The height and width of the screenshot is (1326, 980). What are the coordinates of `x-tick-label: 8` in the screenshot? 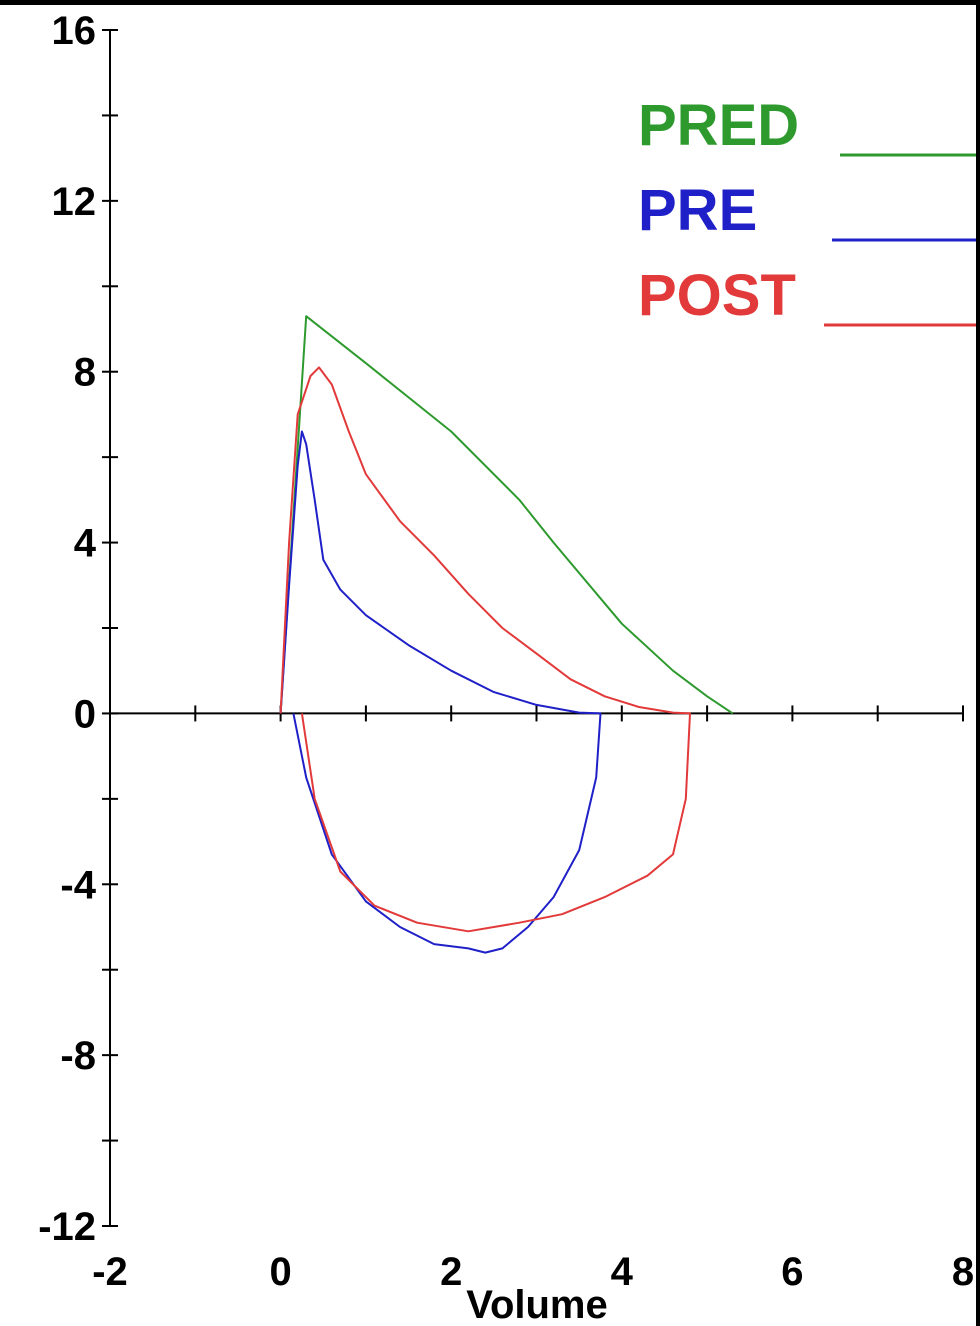 It's located at (963, 1272).